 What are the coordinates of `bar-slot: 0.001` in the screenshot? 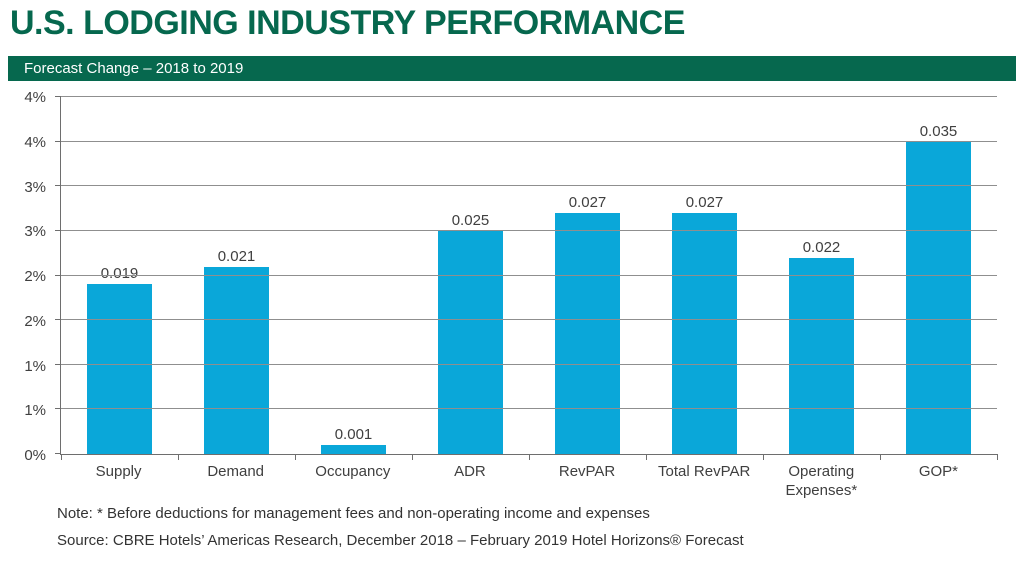 It's located at (353, 275).